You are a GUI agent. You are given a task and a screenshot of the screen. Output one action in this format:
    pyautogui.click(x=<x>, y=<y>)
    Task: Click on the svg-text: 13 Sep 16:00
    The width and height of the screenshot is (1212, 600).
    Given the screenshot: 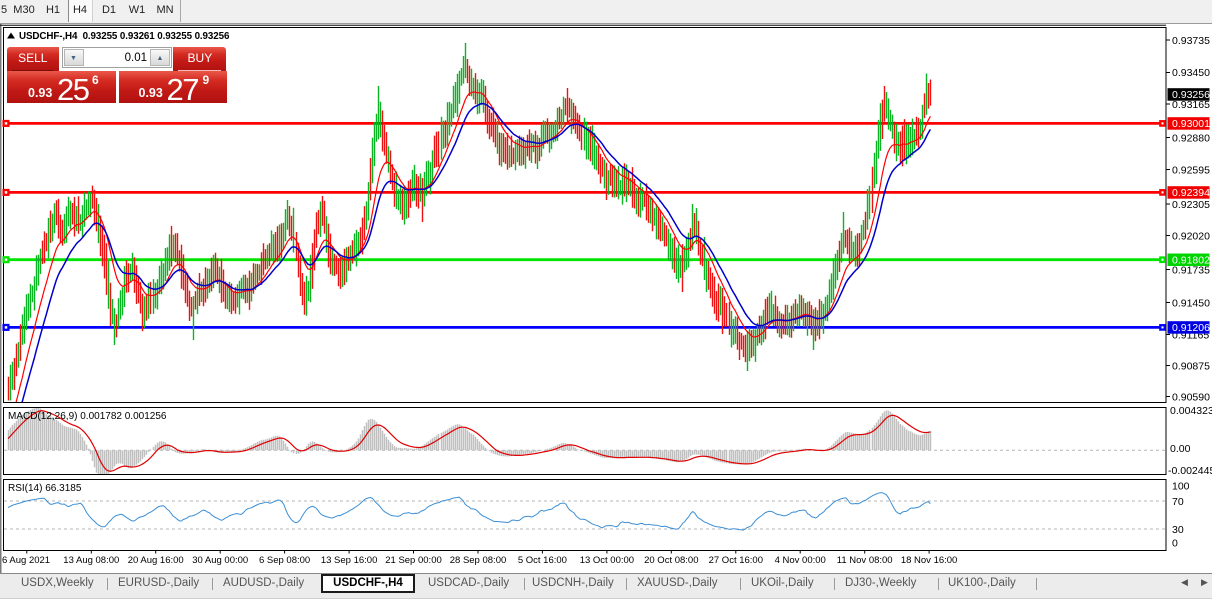 What is the action you would take?
    pyautogui.click(x=349, y=560)
    